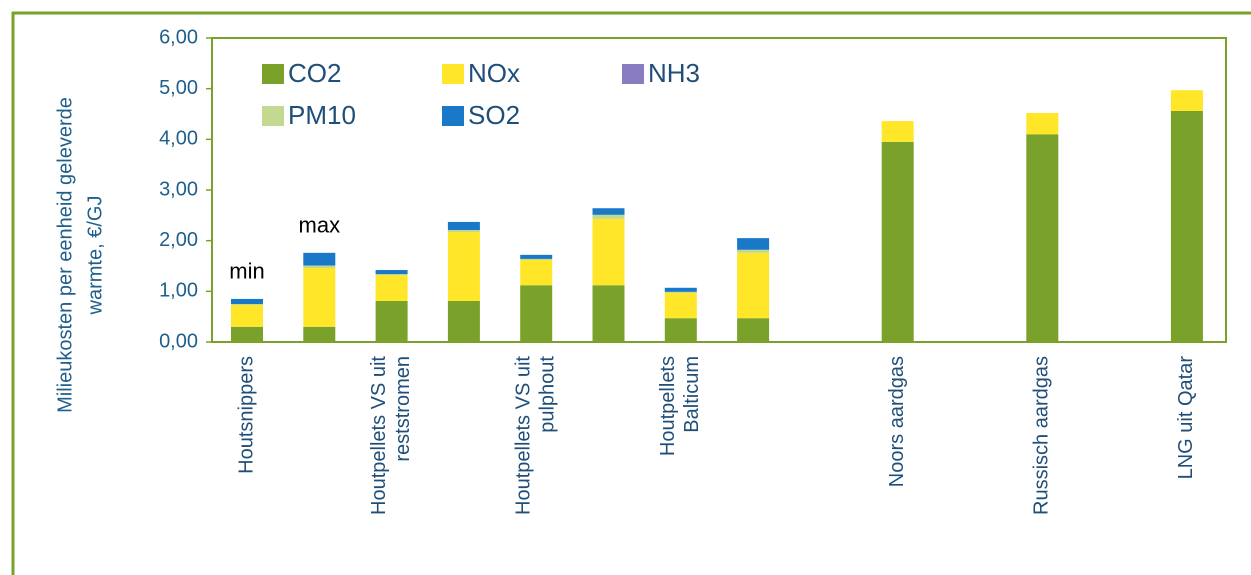 The height and width of the screenshot is (575, 1251). I want to click on annotation: min, so click(246, 271).